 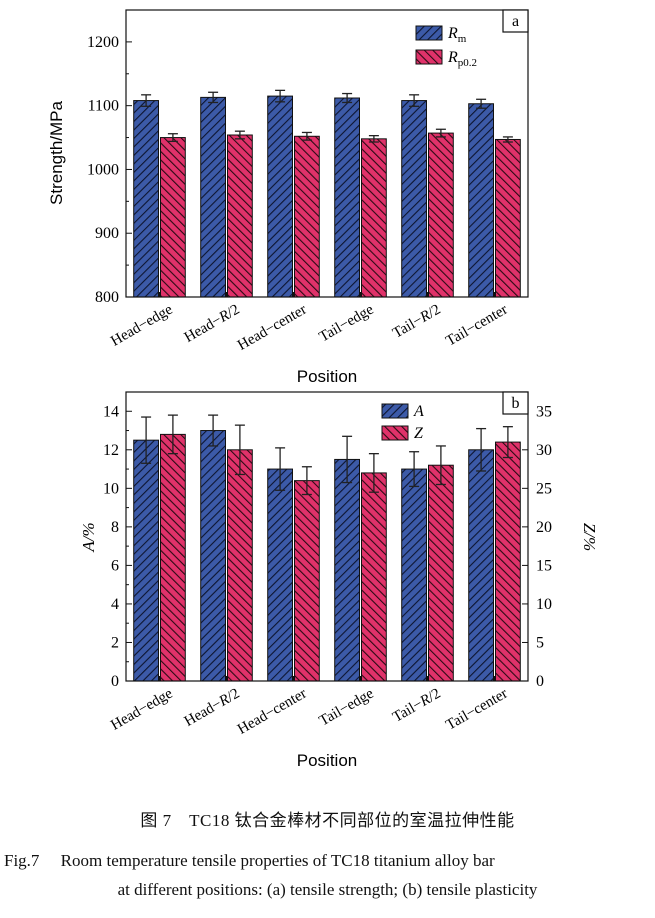 I want to click on error-bar-Rp0.2-0, so click(x=172, y=138).